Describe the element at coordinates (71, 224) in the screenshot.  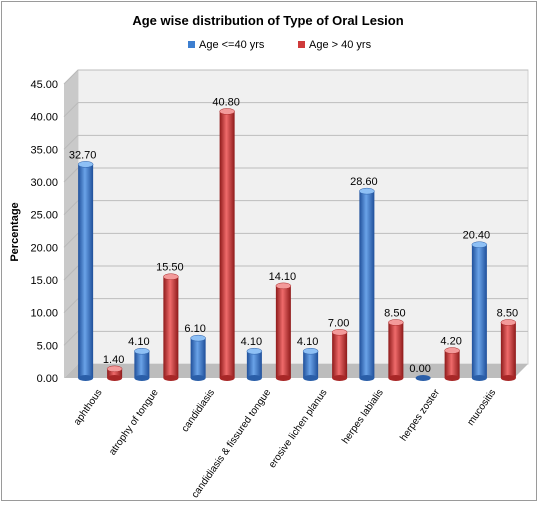
I see `plot-side-wall` at that location.